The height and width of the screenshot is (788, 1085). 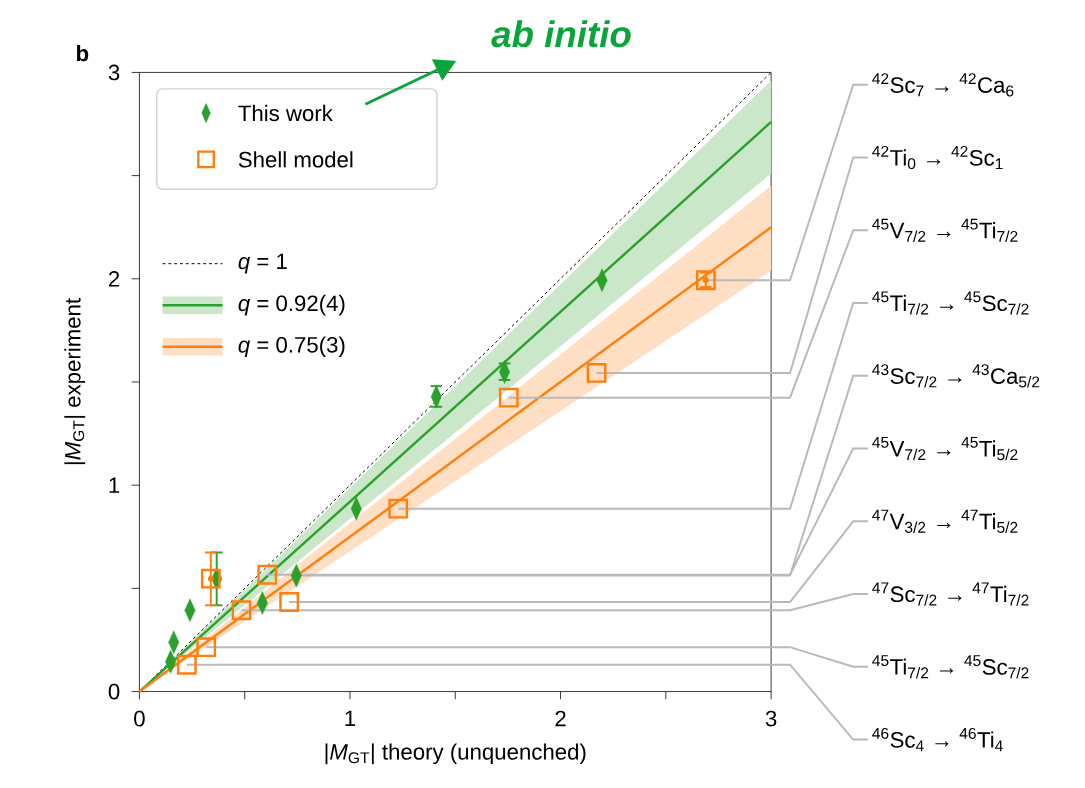 What do you see at coordinates (291, 347) in the screenshot?
I see `legend-label: q = 0.75(3)` at bounding box center [291, 347].